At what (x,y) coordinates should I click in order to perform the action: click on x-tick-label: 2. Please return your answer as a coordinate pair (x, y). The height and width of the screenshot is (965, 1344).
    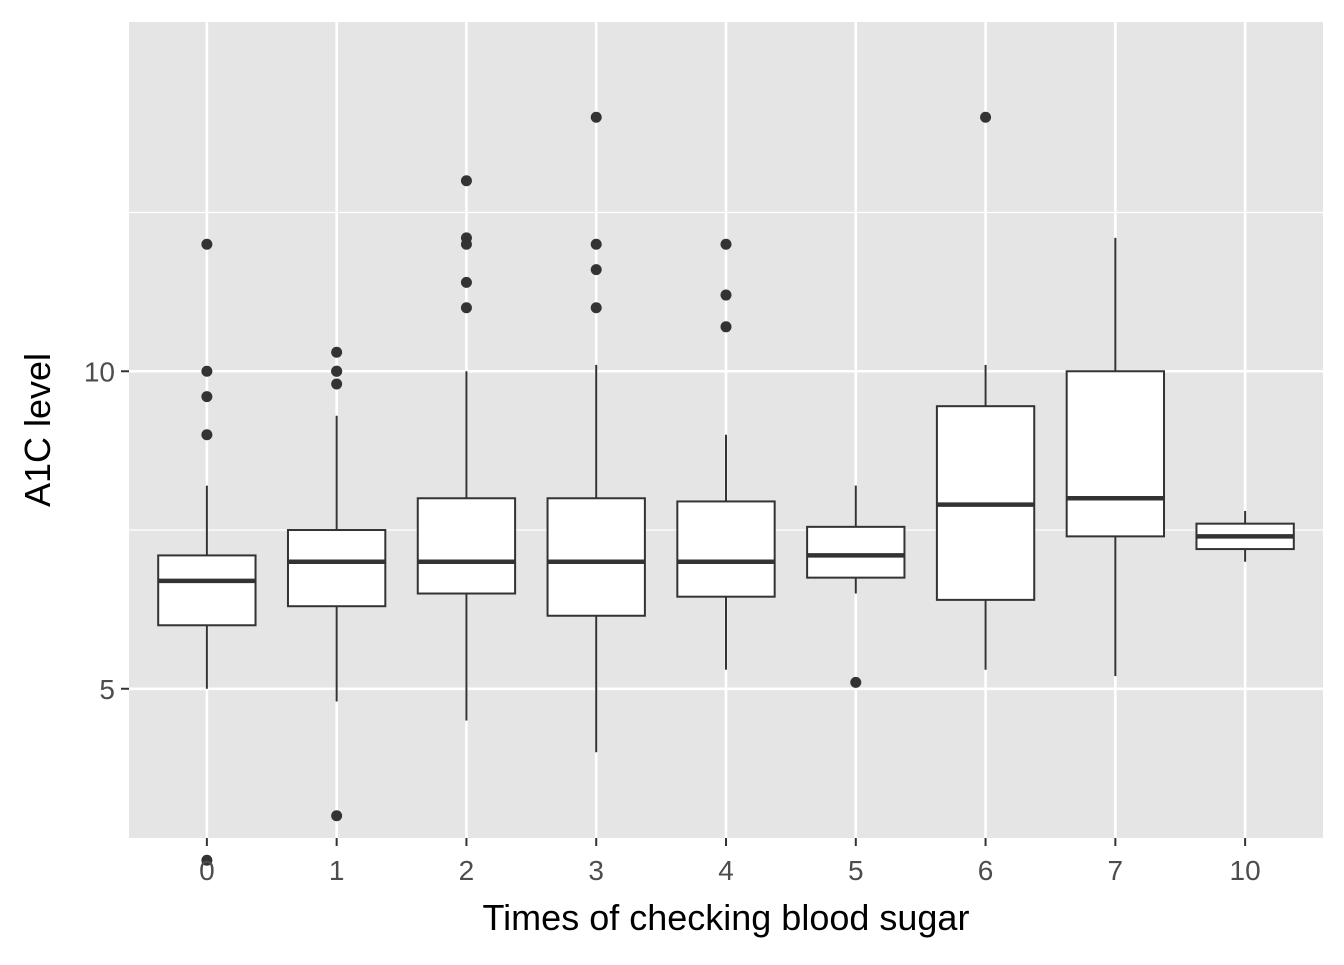
    Looking at the image, I should click on (467, 870).